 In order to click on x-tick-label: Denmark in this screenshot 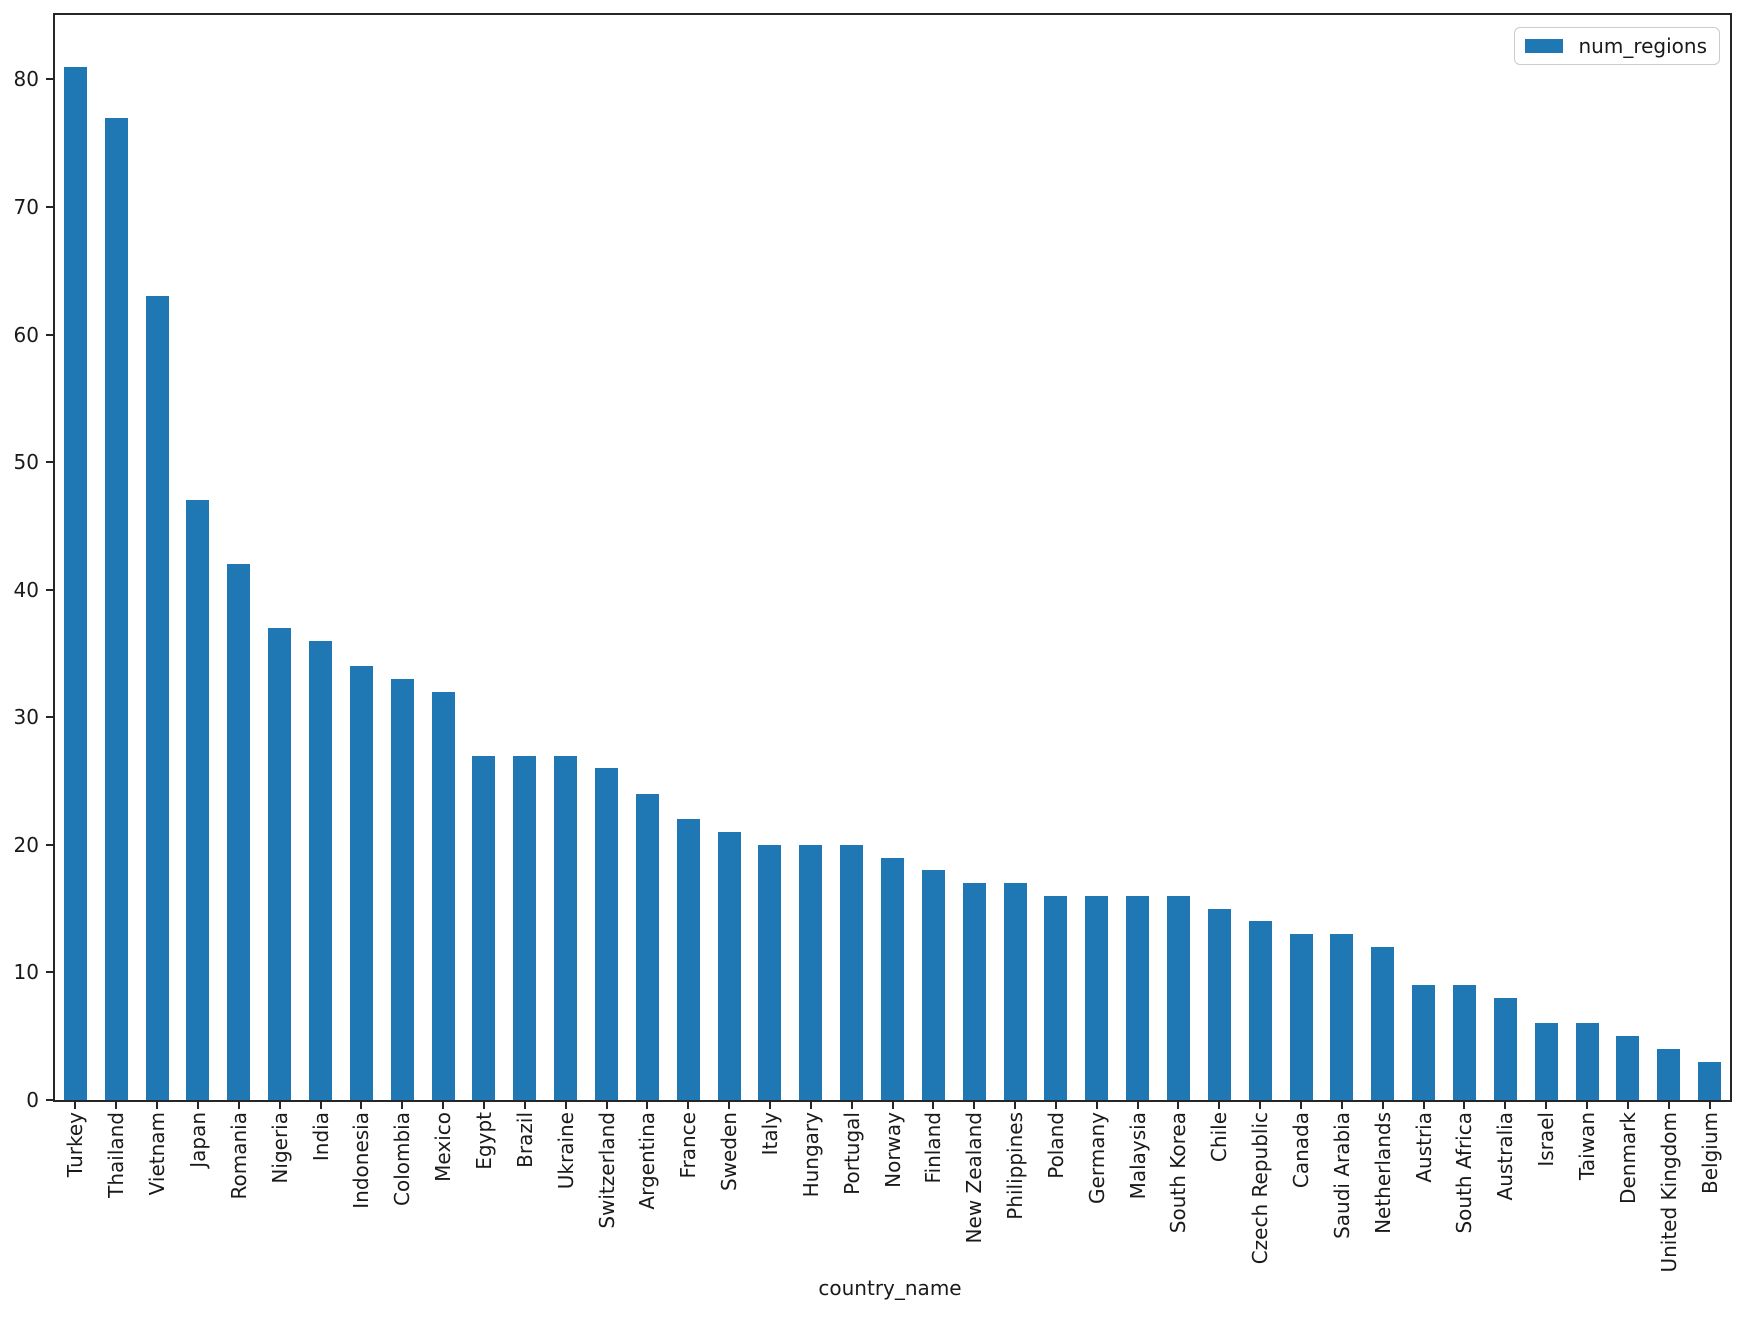, I will do `click(1627, 1158)`.